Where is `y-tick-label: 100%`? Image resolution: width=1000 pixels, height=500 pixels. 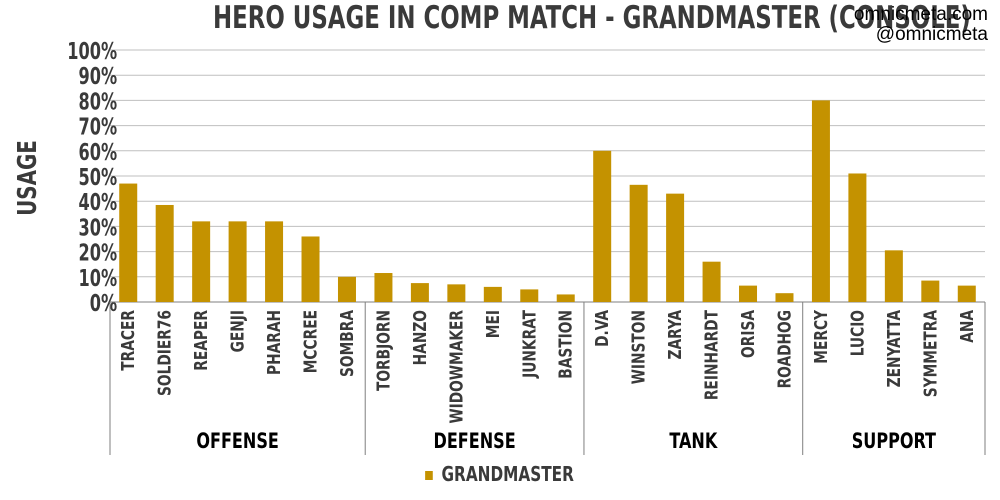
y-tick-label: 100% is located at coordinates (92, 51).